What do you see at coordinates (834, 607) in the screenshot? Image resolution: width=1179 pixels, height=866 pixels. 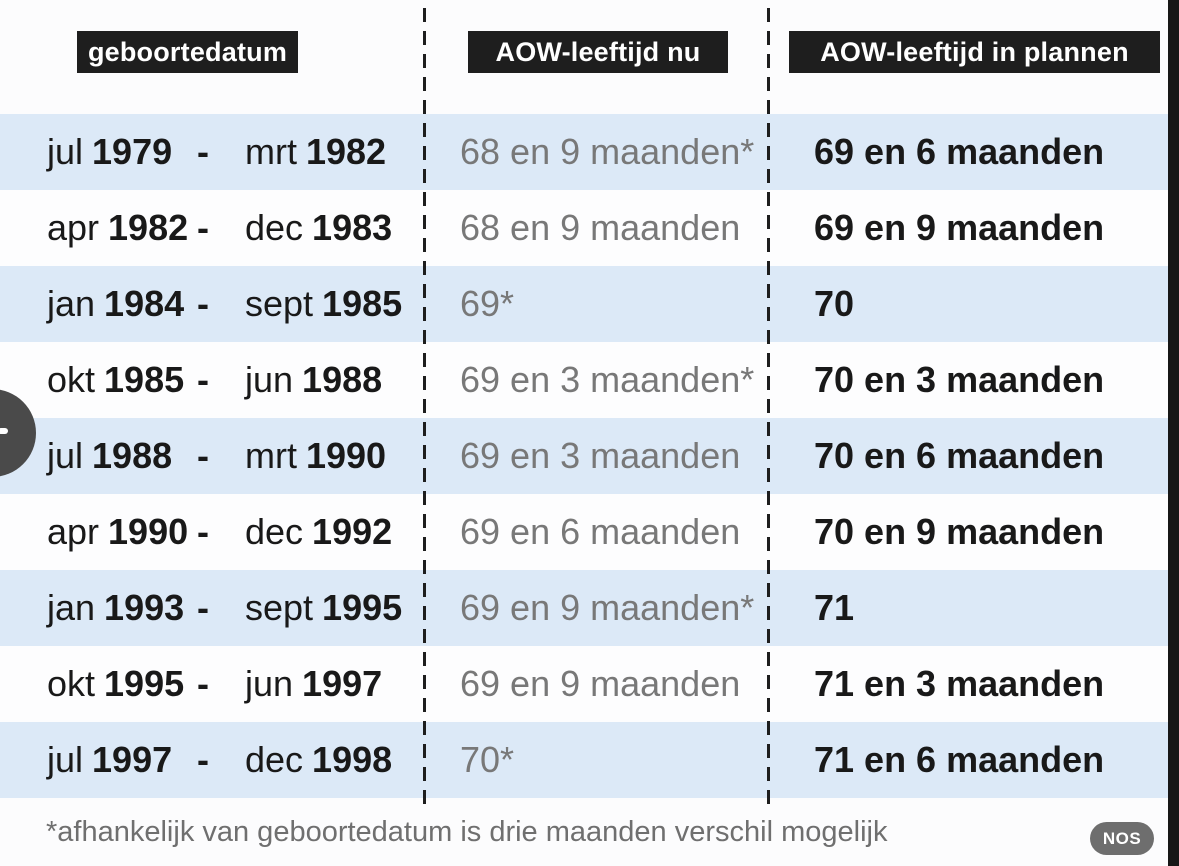 I see `aow-age-planned-value: 71` at bounding box center [834, 607].